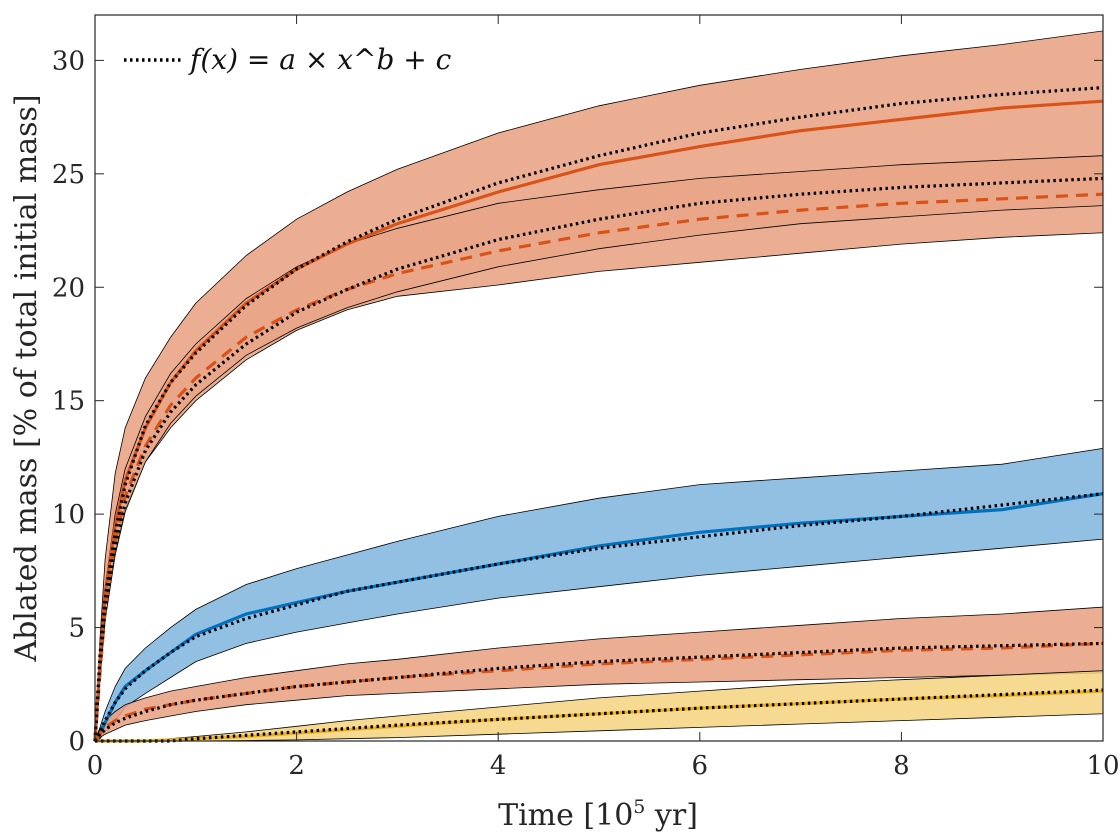 This screenshot has height=840, width=1120. Describe the element at coordinates (901, 766) in the screenshot. I see `x-tick-label: 8` at that location.